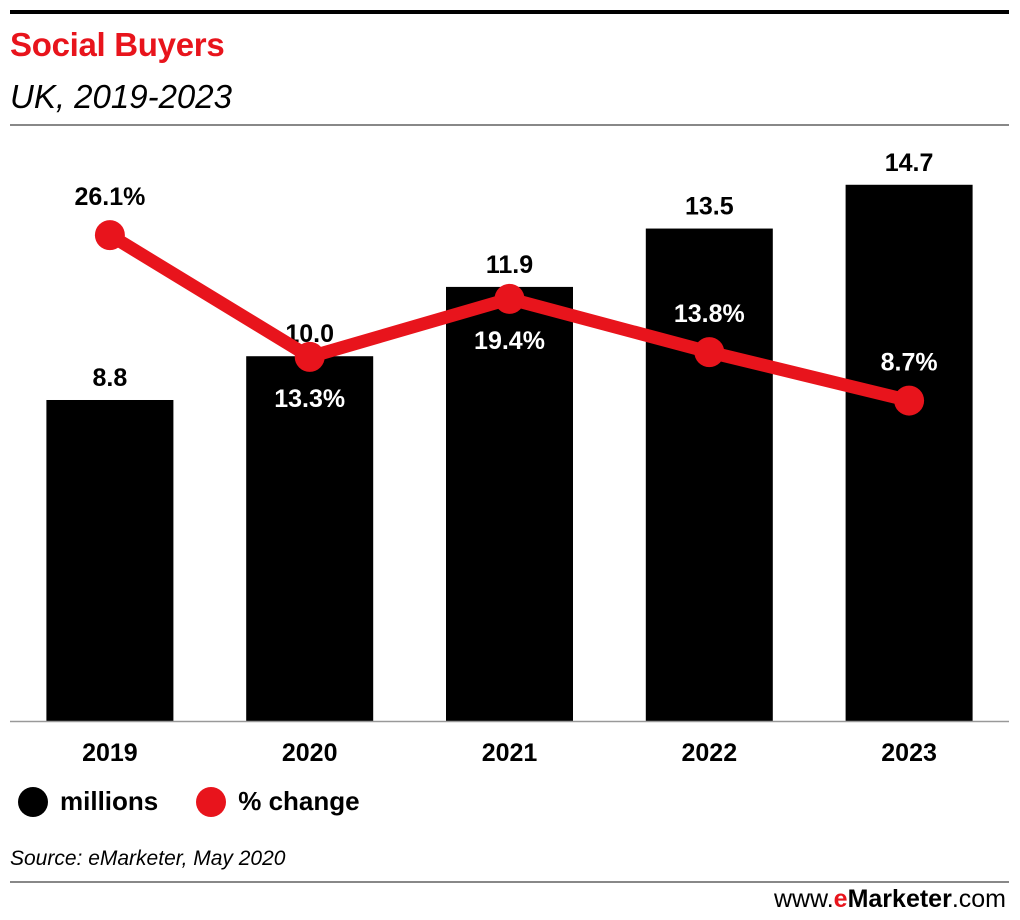  What do you see at coordinates (909, 400) in the screenshot?
I see `change-point-2023` at bounding box center [909, 400].